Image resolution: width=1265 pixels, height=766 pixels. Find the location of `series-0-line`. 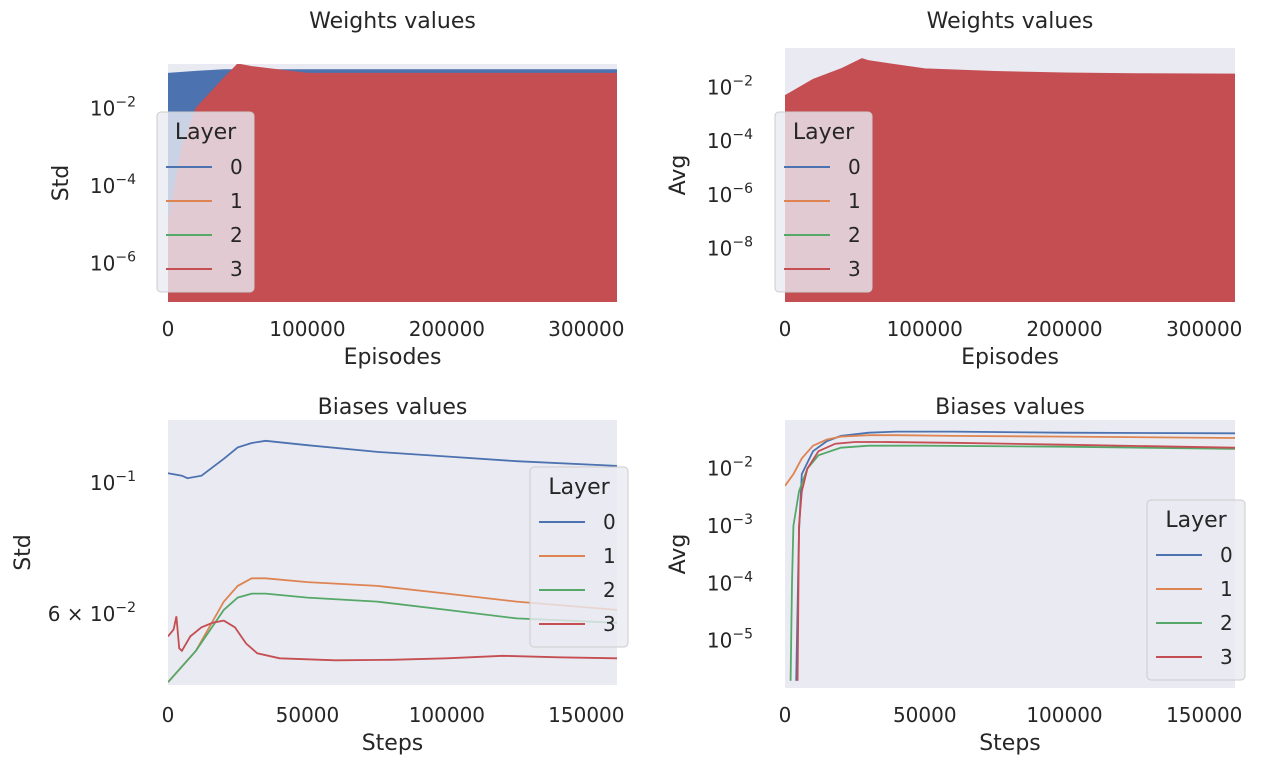

series-0-line is located at coordinates (392, 459).